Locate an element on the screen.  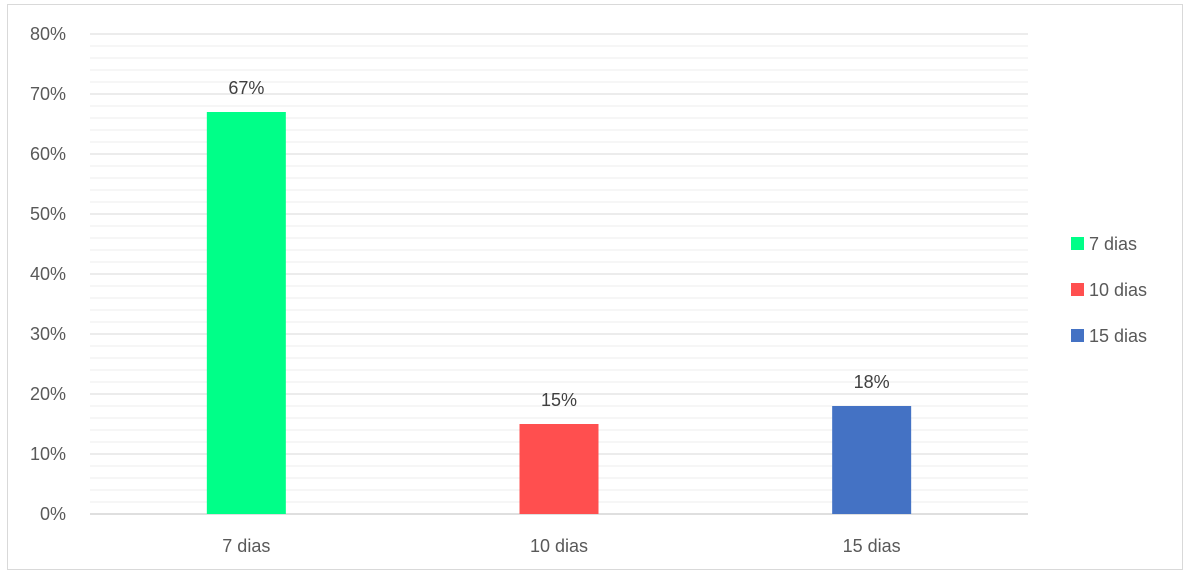
y-tick-label: 70% is located at coordinates (48, 94).